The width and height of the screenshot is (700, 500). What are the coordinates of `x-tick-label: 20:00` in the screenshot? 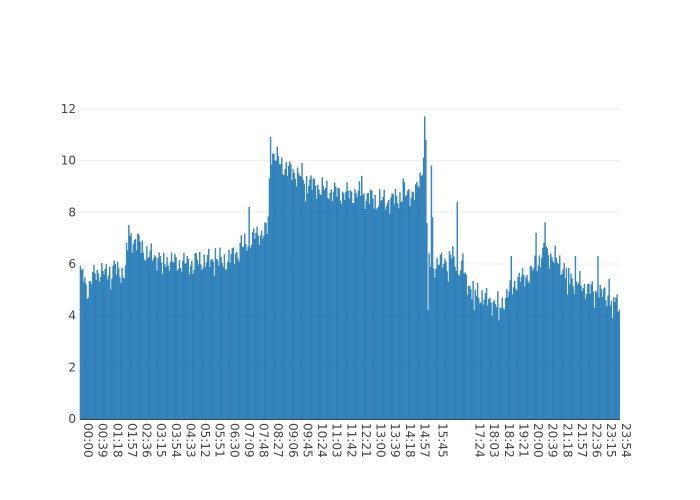 It's located at (538, 440).